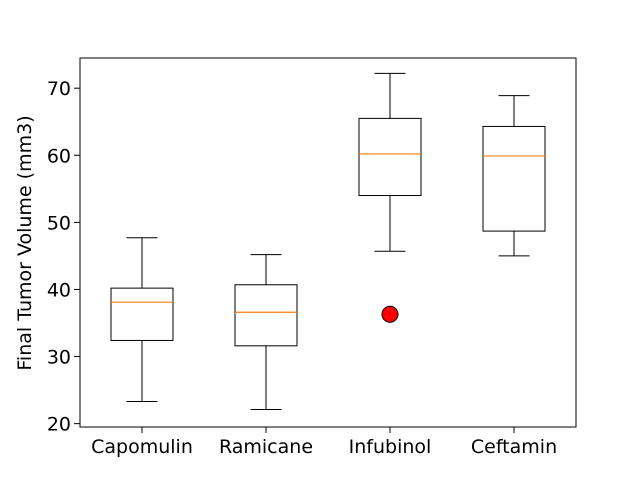 The height and width of the screenshot is (480, 640). What do you see at coordinates (390, 447) in the screenshot?
I see `x-tick-label: Infubinol` at bounding box center [390, 447].